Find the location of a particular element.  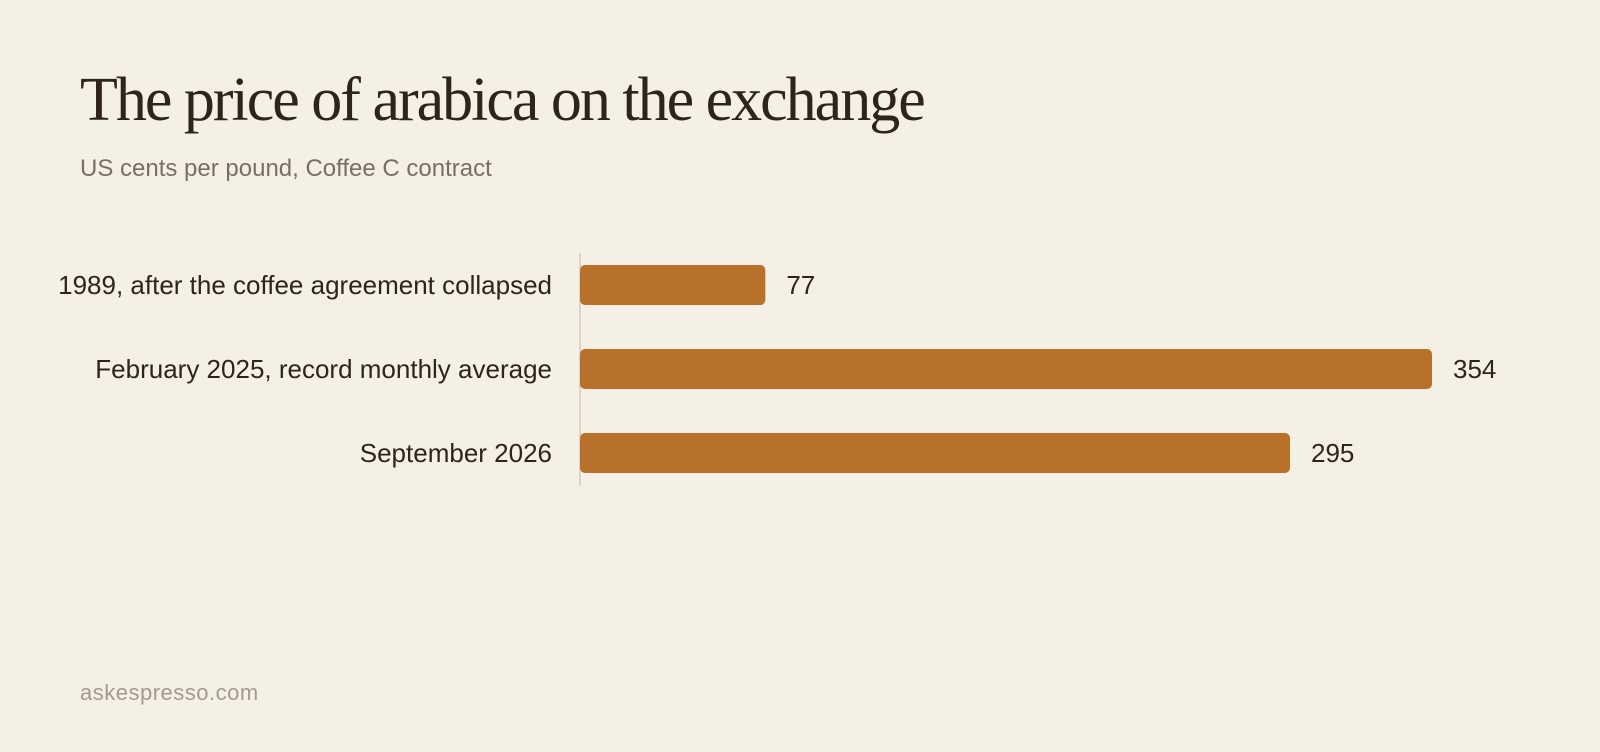

value-label: 77 is located at coordinates (800, 285).